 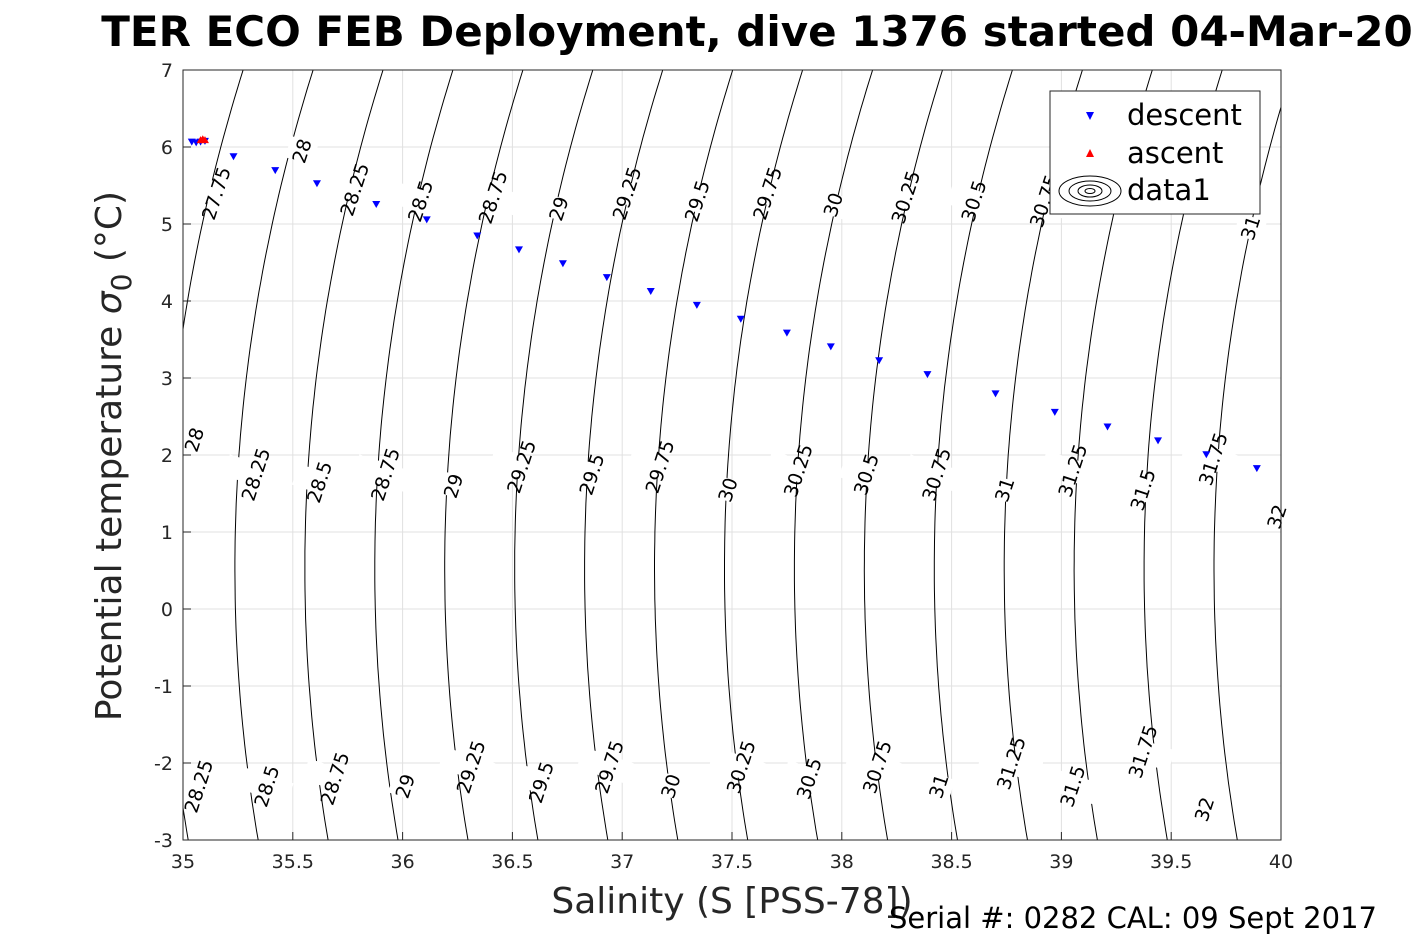 I want to click on x-tick-label: 38.5, so click(x=951, y=862).